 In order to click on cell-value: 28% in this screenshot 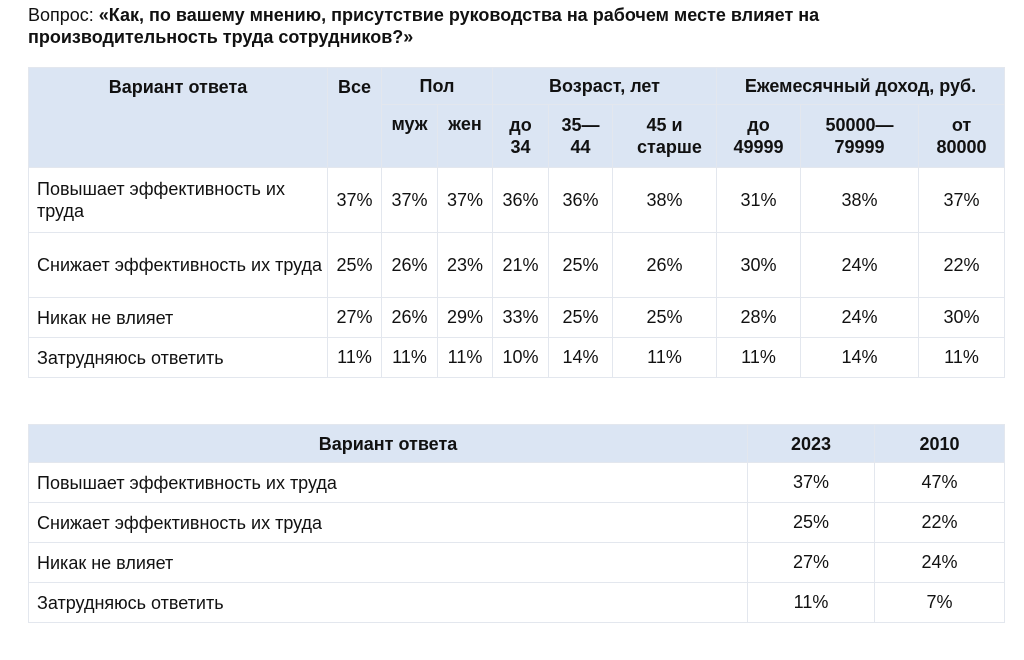, I will do `click(759, 317)`.